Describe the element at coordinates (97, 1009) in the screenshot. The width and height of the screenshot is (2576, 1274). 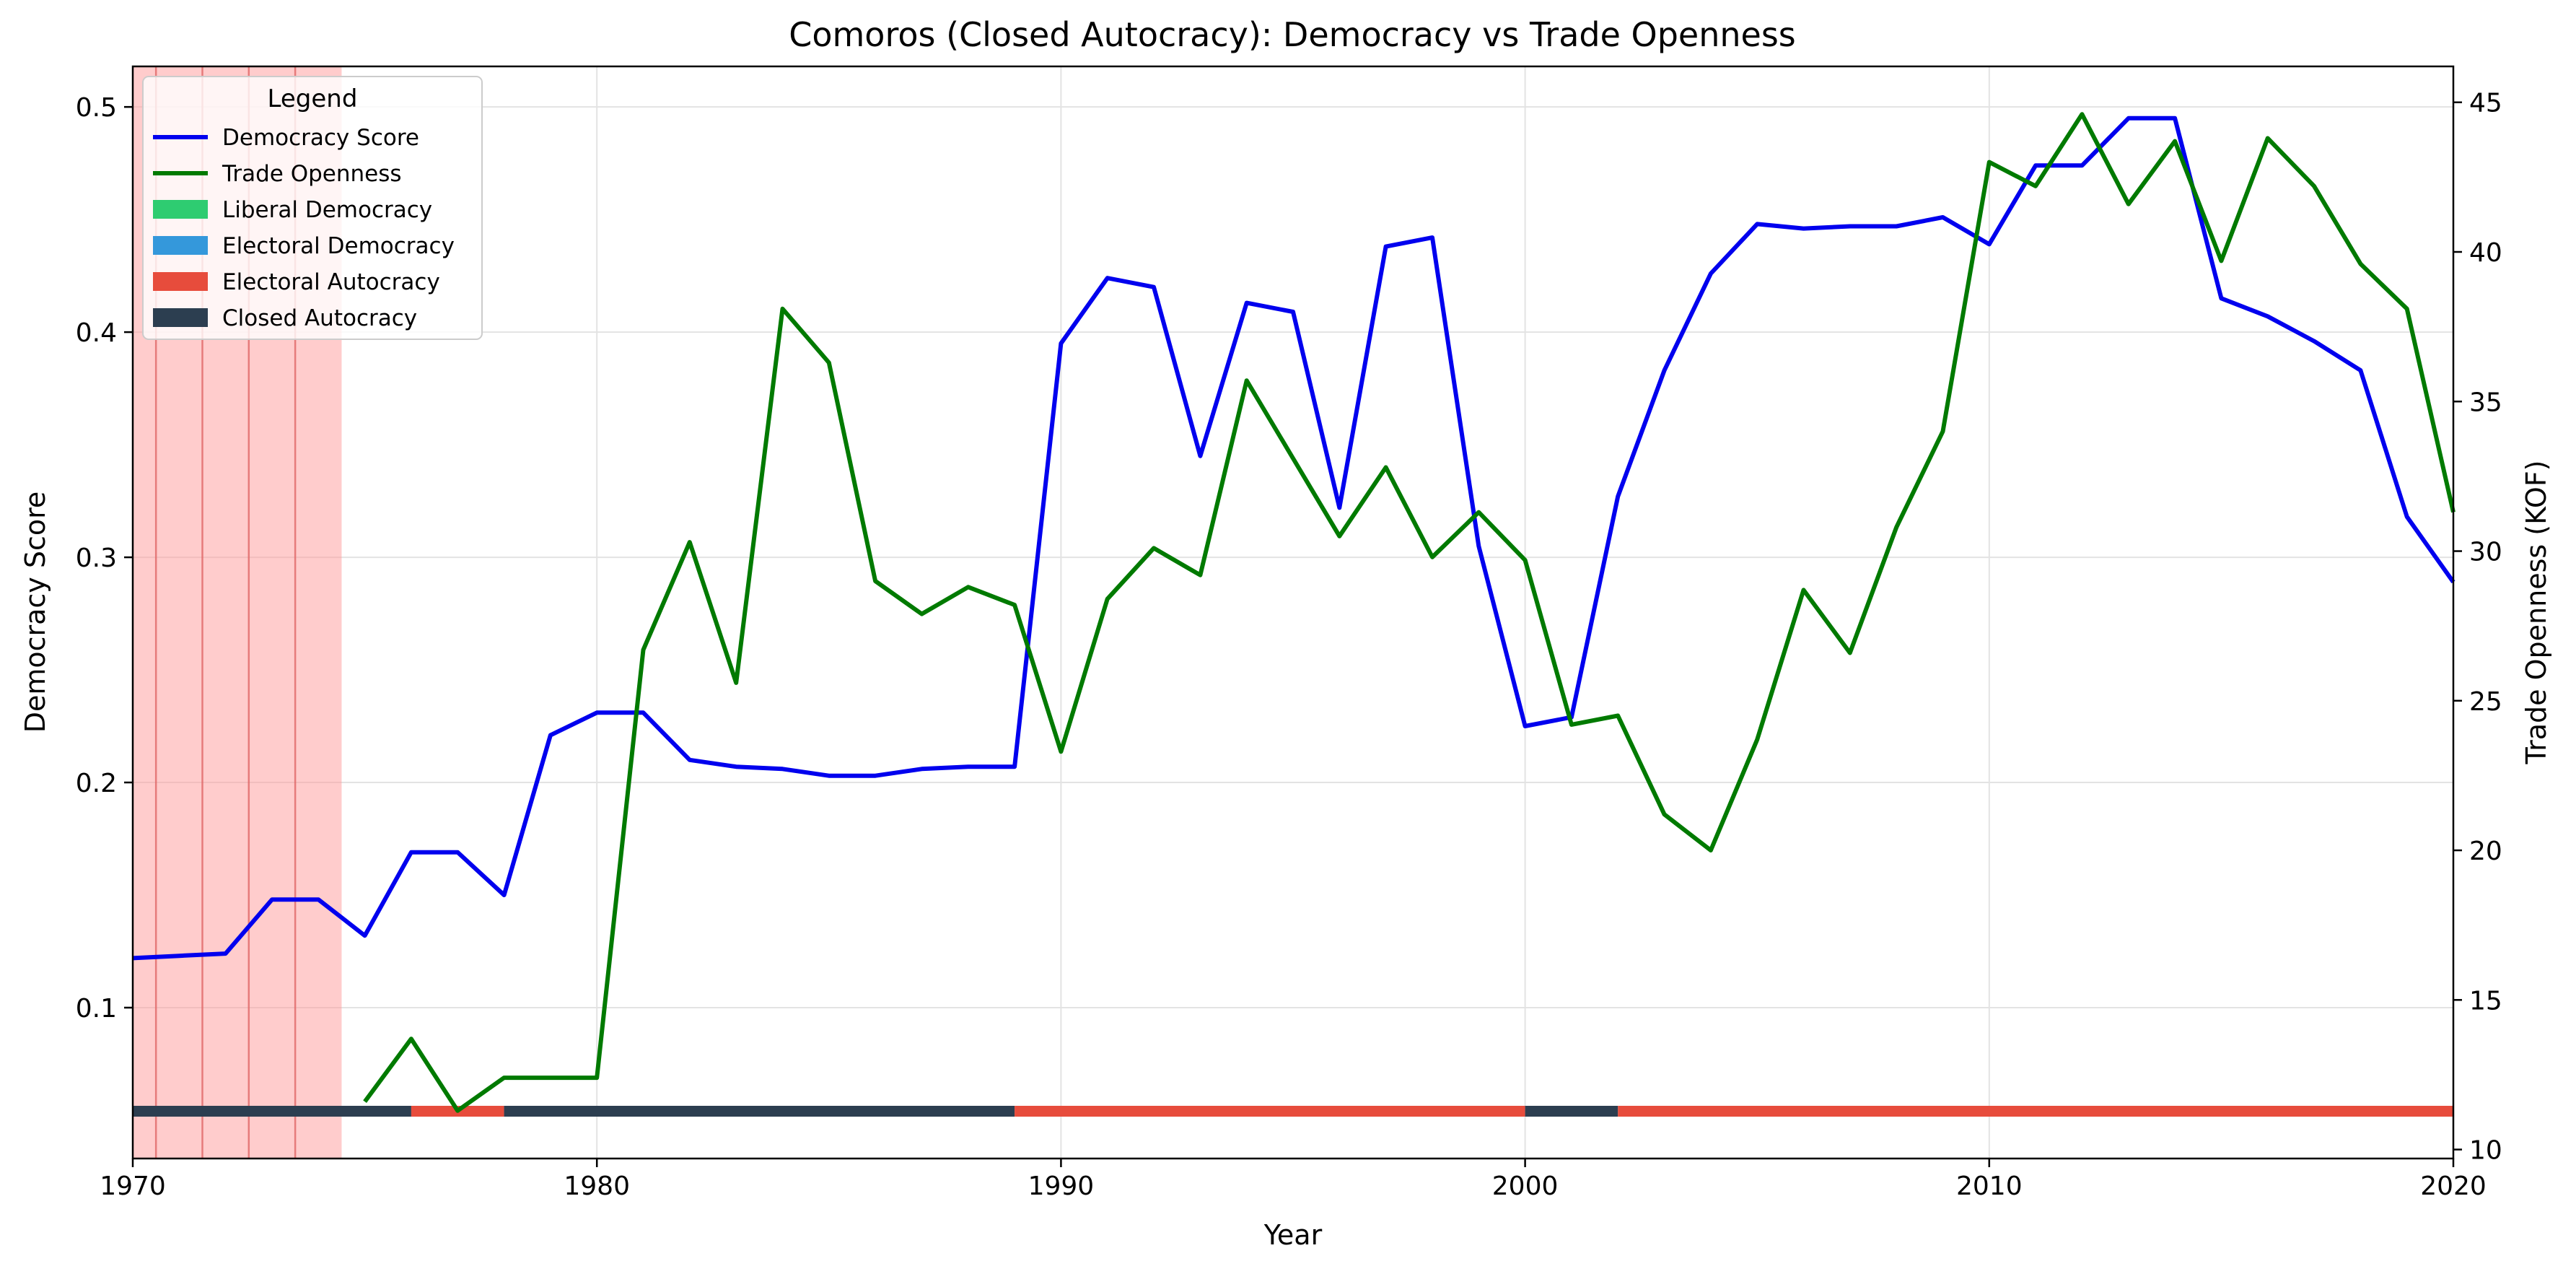
I see `y-left-tick-label: 0.1` at that location.